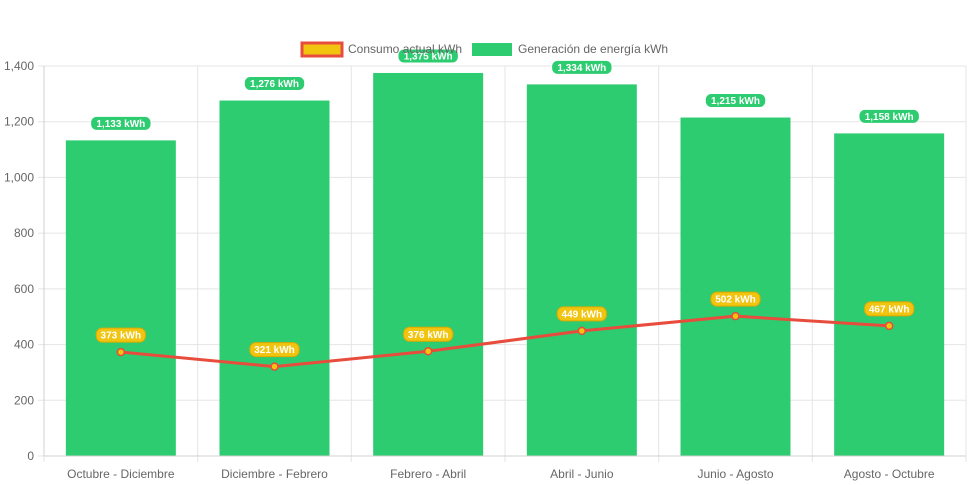 Image resolution: width=971 pixels, height=485 pixels. Describe the element at coordinates (30, 456) in the screenshot. I see `y-tick-label: 0` at that location.